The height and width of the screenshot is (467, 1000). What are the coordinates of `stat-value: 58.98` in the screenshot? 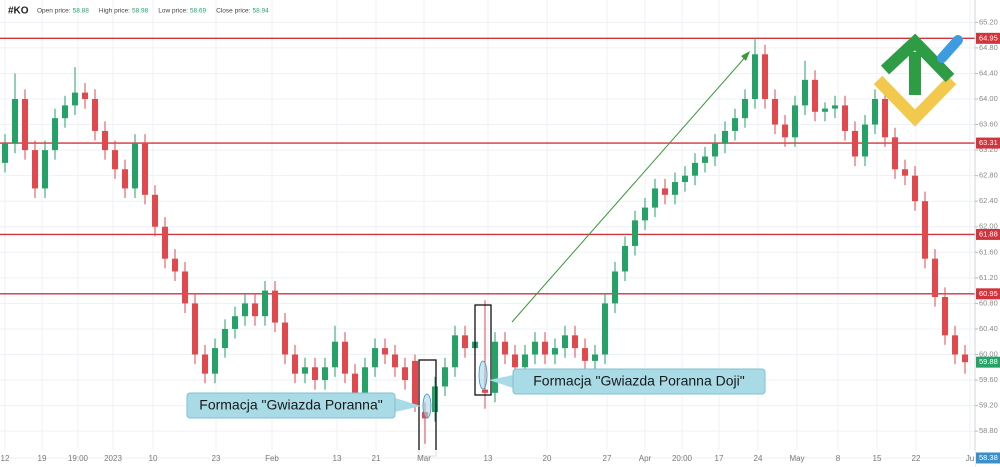 It's located at (140, 11).